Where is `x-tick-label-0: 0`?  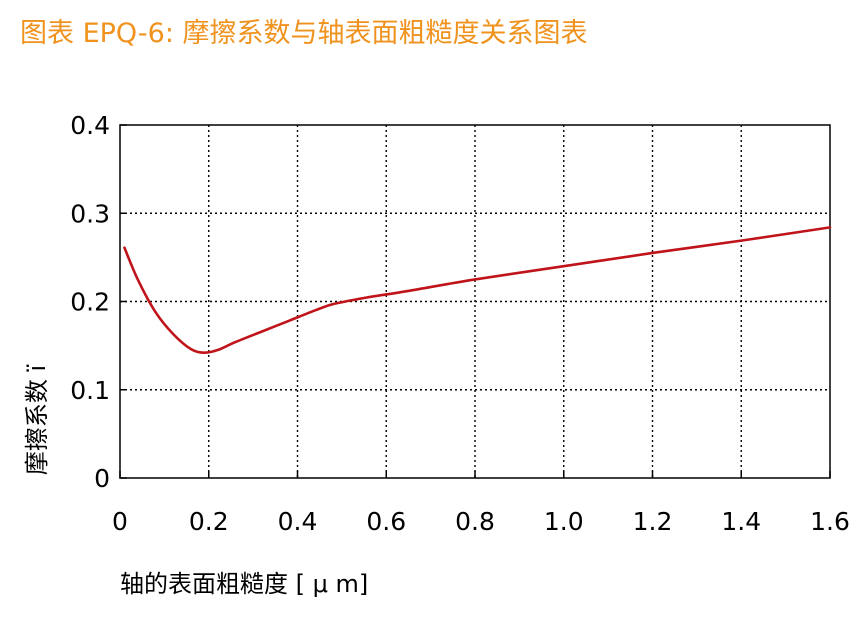 x-tick-label-0: 0 is located at coordinates (120, 521).